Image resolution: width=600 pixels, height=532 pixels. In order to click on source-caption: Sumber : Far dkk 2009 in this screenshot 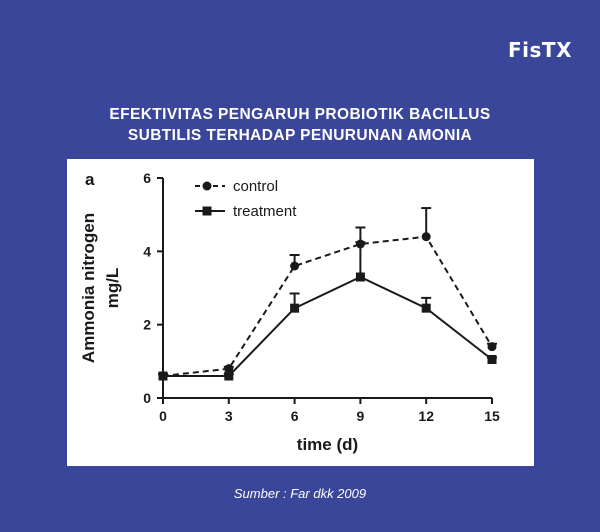, I will do `click(300, 493)`.